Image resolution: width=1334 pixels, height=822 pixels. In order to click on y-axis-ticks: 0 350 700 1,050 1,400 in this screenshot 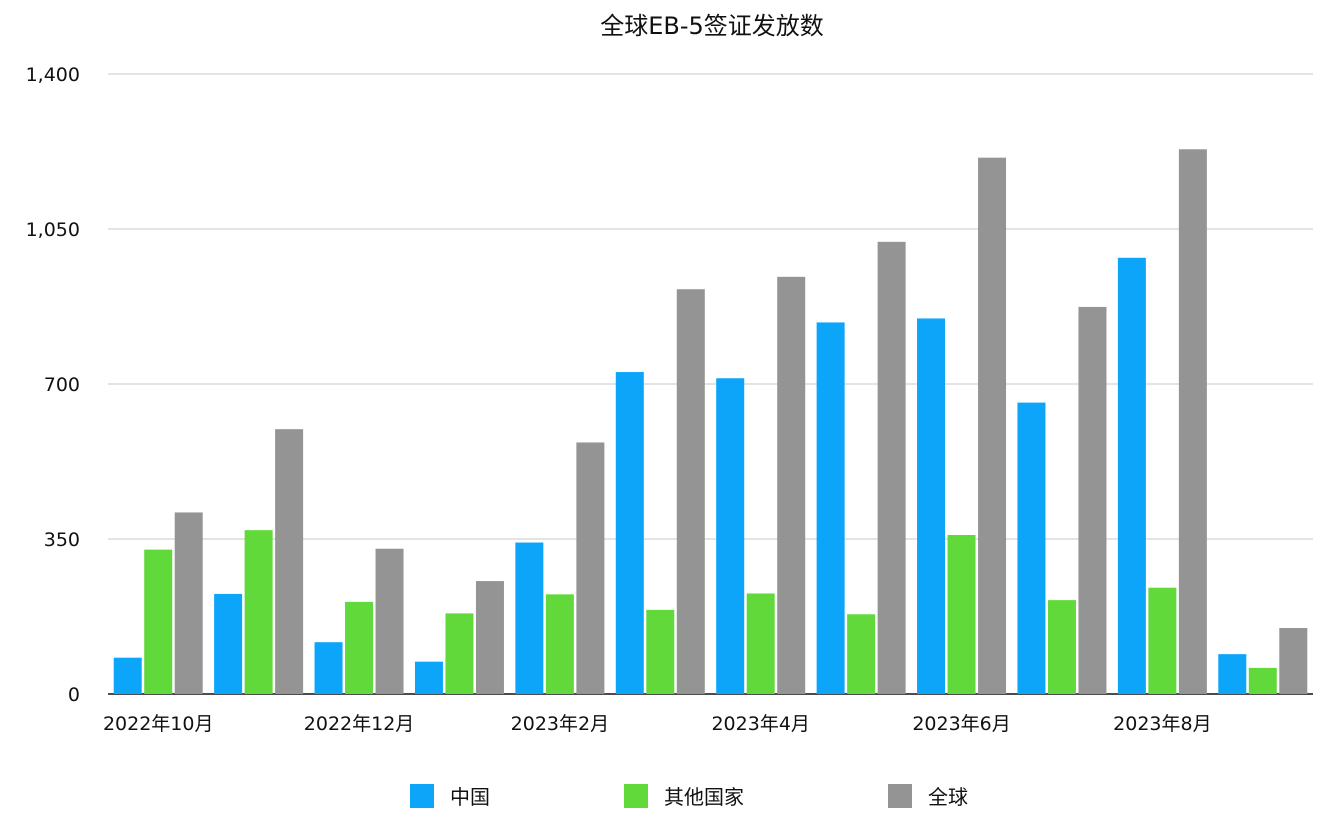, I will do `click(53, 385)`.